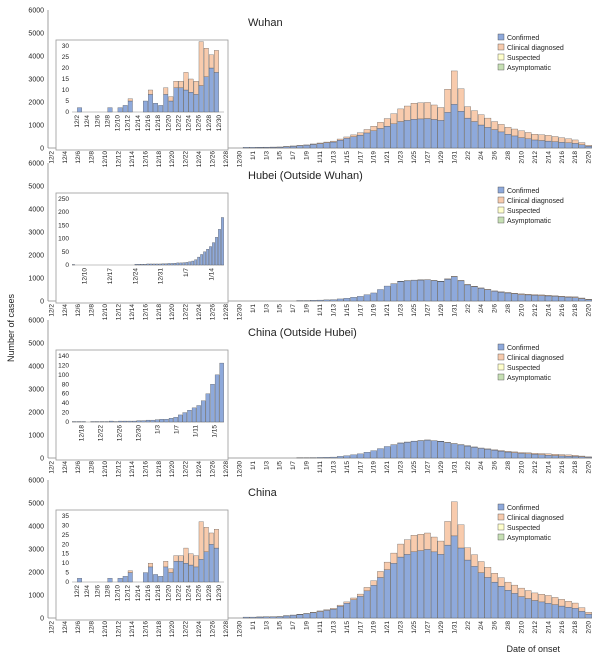 This screenshot has width=600, height=662. Describe the element at coordinates (66, 516) in the screenshot. I see `inset-y-tick-label: 35` at that location.